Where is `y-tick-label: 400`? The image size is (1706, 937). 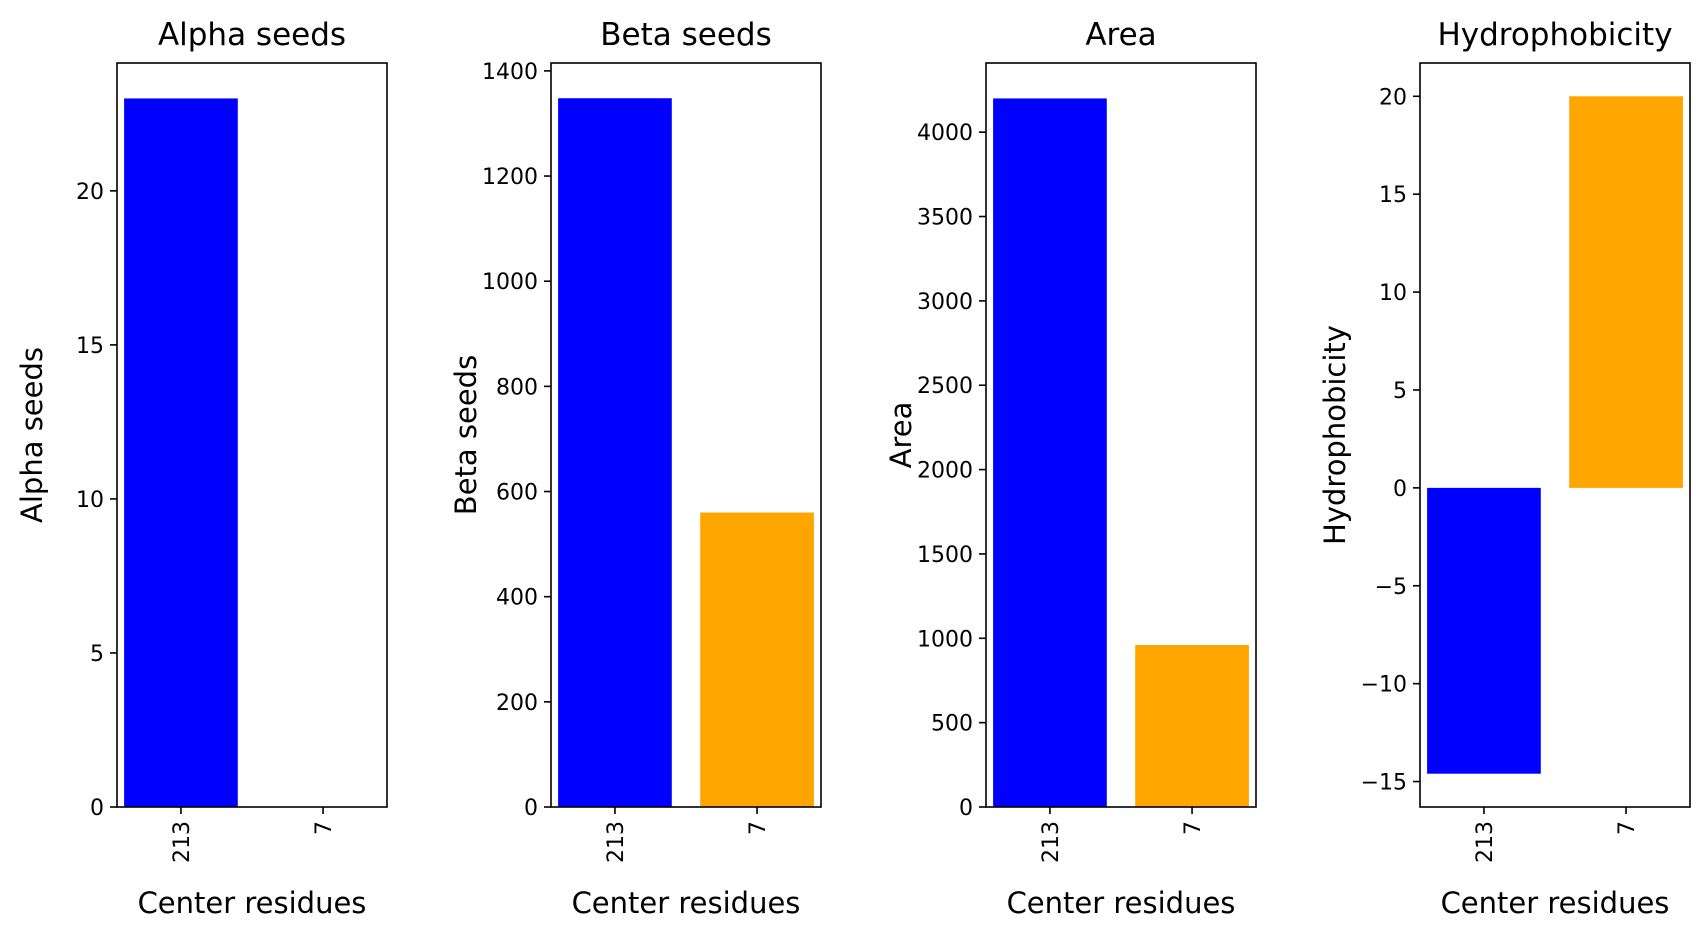 y-tick-label: 400 is located at coordinates (517, 598).